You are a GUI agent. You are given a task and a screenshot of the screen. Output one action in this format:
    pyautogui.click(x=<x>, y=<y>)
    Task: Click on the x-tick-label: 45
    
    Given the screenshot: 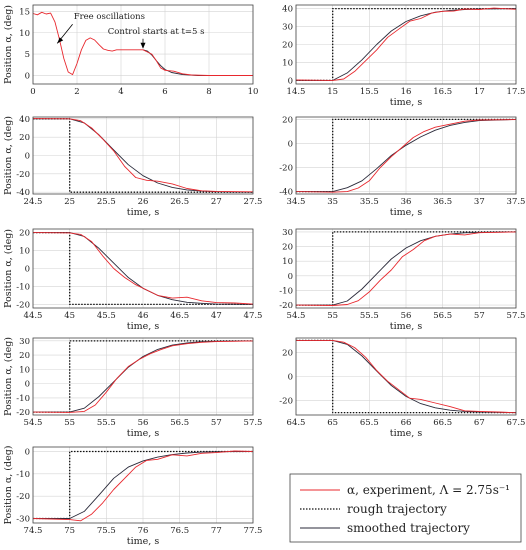 What is the action you would take?
    pyautogui.click(x=69, y=316)
    